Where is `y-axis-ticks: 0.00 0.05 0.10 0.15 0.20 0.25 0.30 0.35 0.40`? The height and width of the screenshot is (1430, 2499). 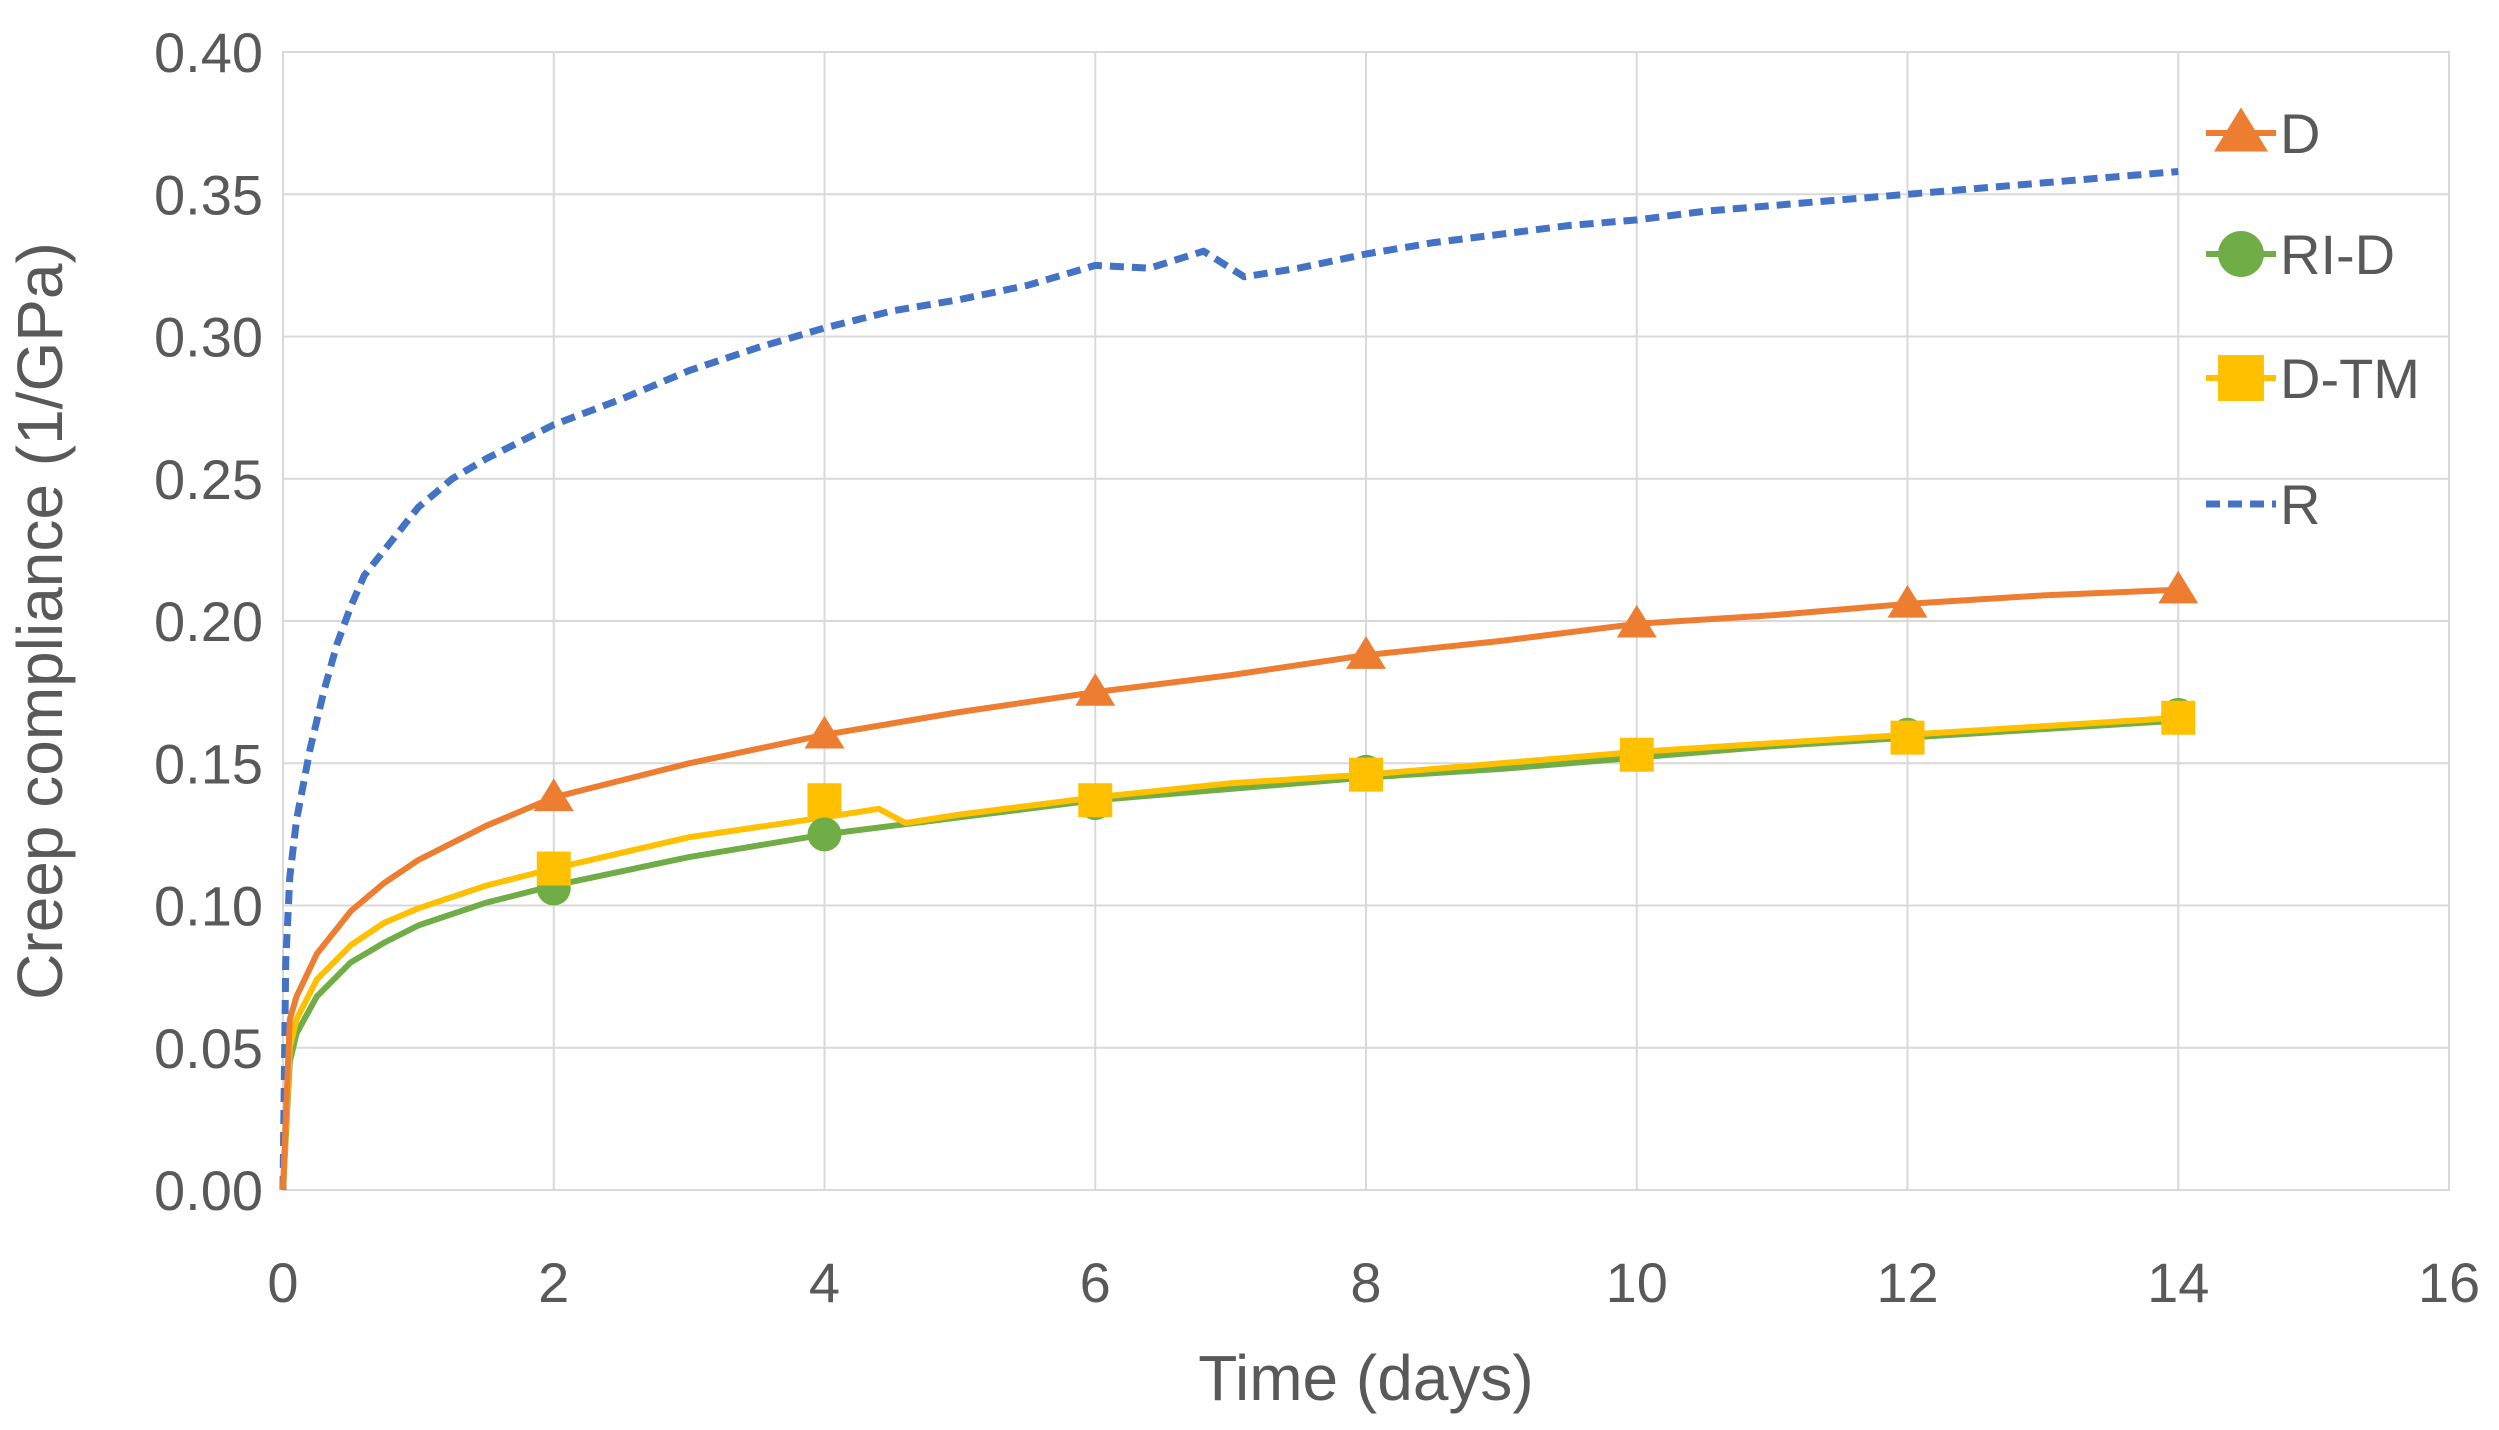 y-axis-ticks: 0.00 0.05 0.10 0.15 0.20 0.25 0.30 0.35 0.40 is located at coordinates (208, 621).